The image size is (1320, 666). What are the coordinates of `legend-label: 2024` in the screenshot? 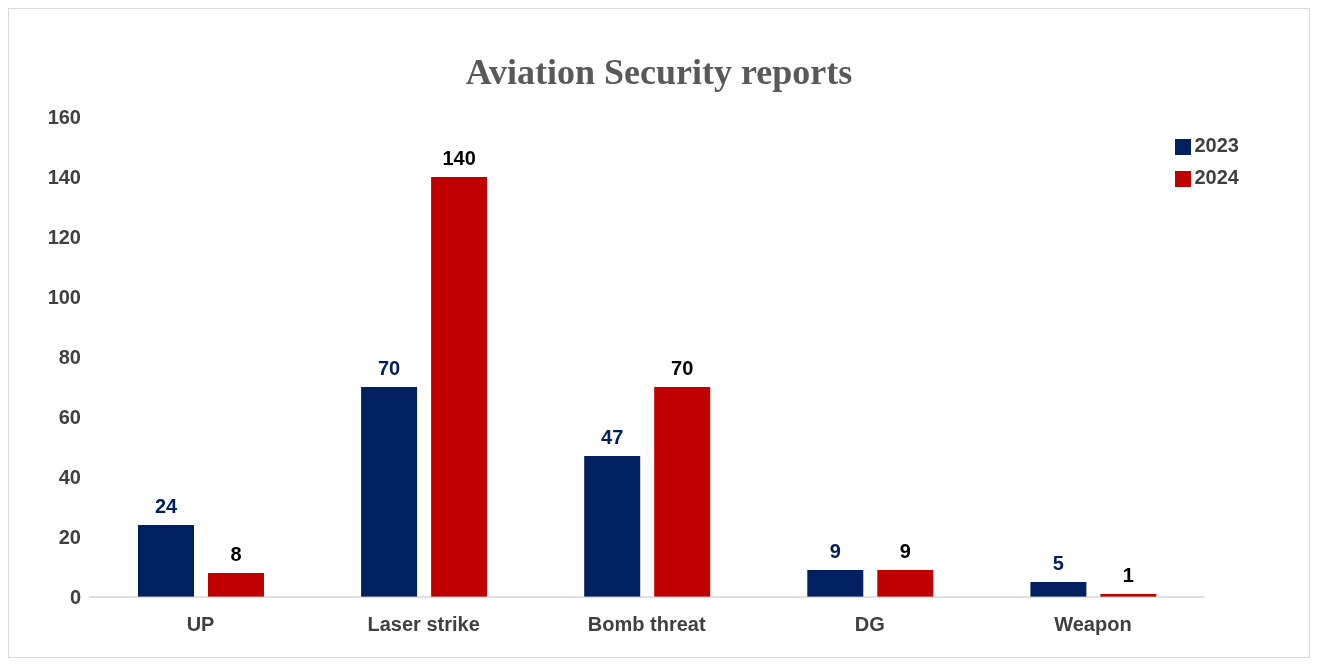 It's located at (1216, 177).